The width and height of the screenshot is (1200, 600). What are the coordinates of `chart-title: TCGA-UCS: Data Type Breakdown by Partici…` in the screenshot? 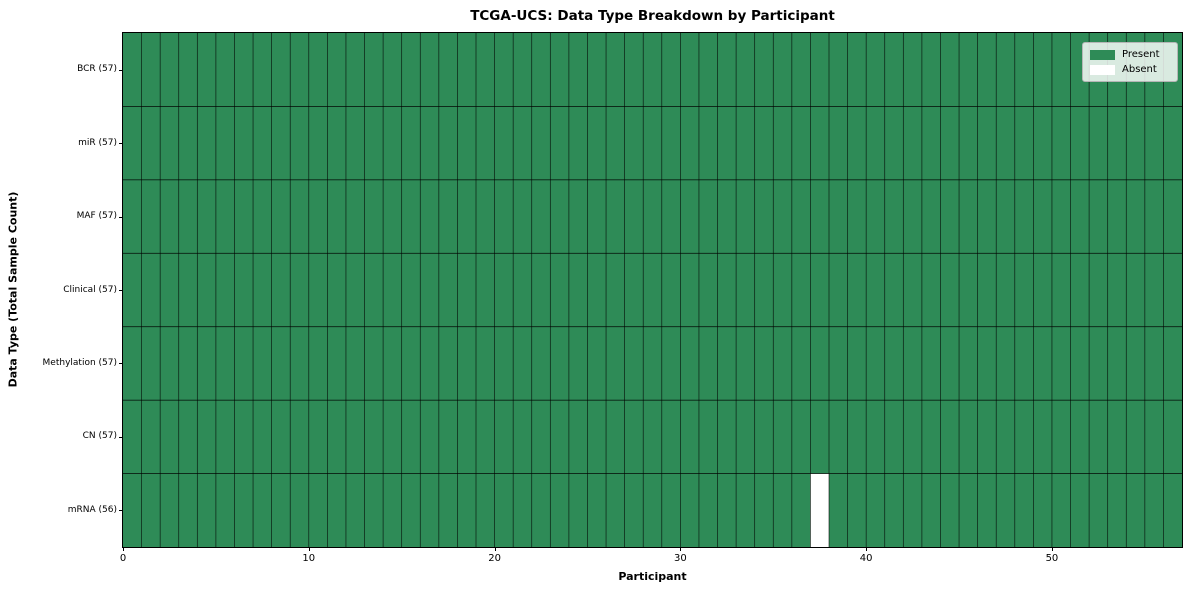 It's located at (652, 16).